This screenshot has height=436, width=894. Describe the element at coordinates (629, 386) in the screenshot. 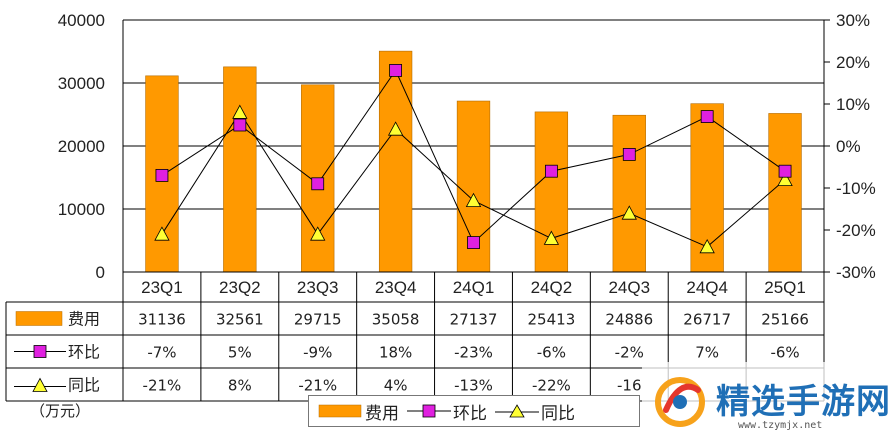

I see `table-cell: -16` at that location.